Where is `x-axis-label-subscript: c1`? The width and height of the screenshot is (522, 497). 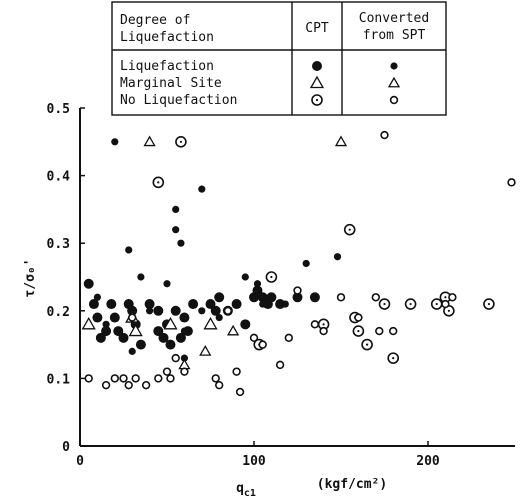 x-axis-label-subscript: c1 is located at coordinates (250, 492).